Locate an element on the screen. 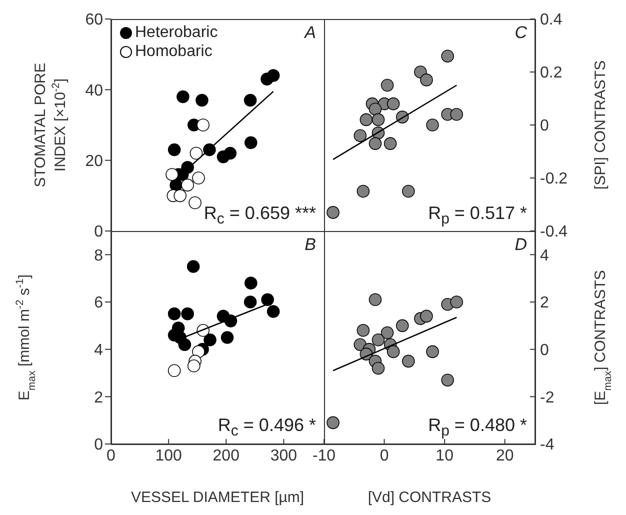 The image size is (626, 515). y2-tick-label: 0.4 is located at coordinates (551, 20).